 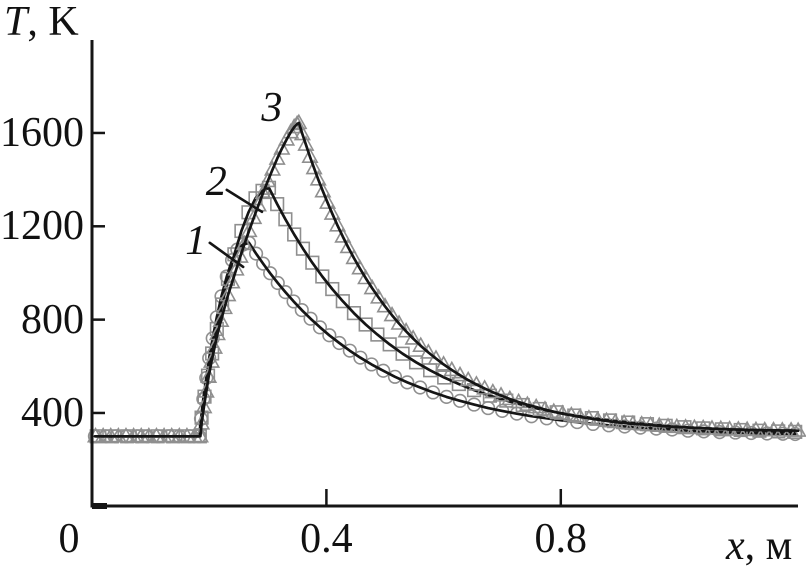 I want to click on y-tick-label: 1200, so click(x=42, y=226).